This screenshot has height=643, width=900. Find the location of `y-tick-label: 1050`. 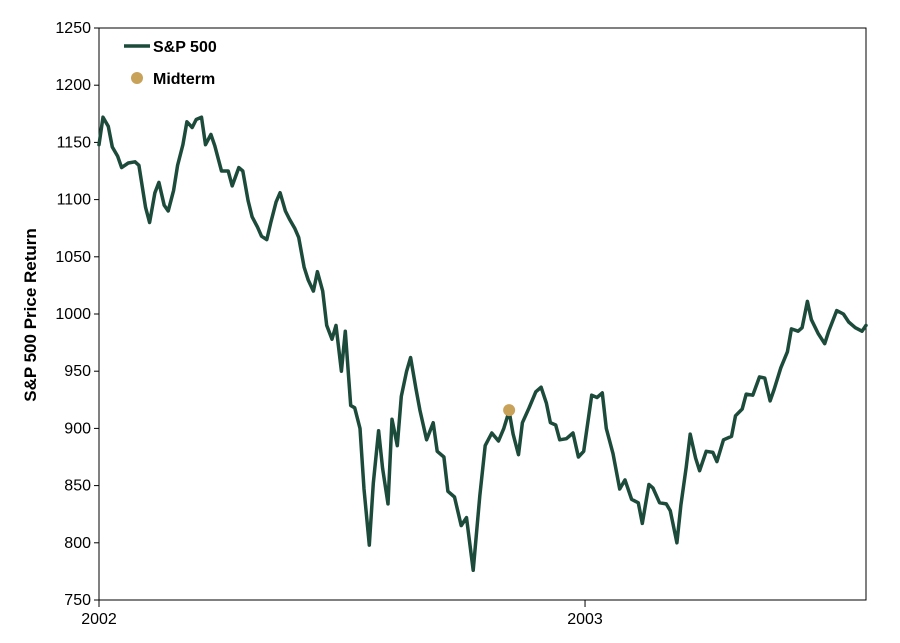

y-tick-label: 1050 is located at coordinates (73, 257).